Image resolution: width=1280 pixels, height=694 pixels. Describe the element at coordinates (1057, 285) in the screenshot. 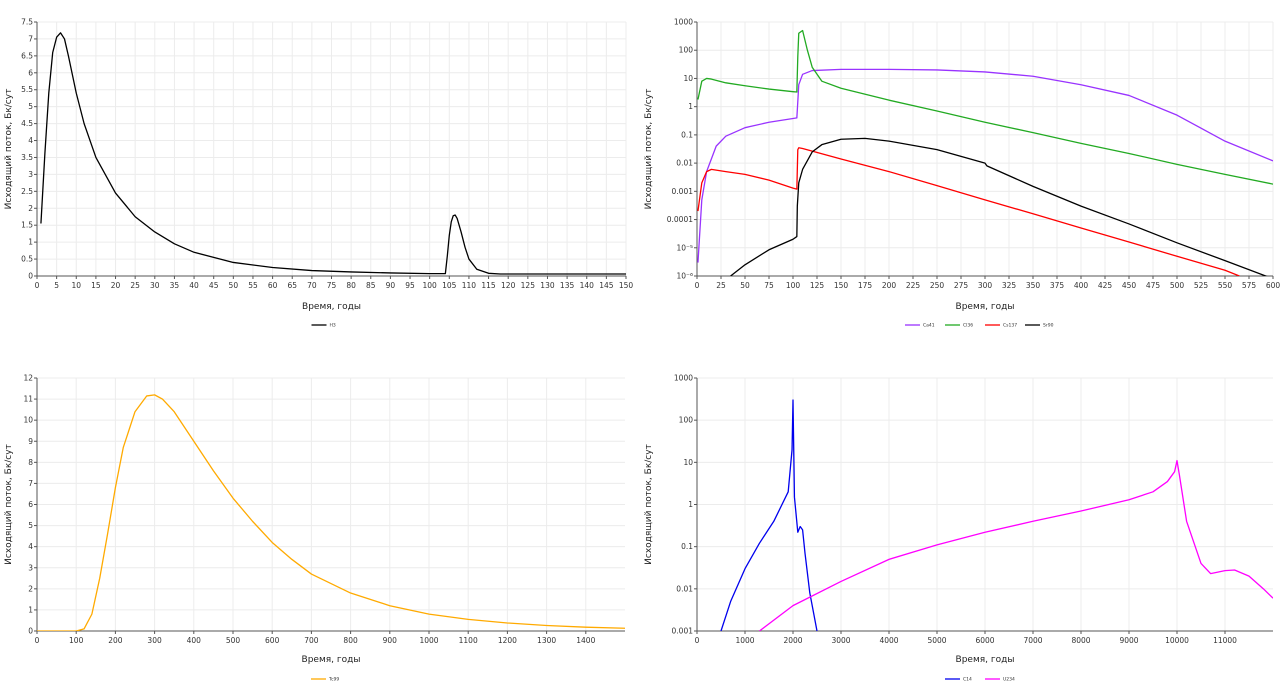

I see `x-tick-label: 375` at that location.